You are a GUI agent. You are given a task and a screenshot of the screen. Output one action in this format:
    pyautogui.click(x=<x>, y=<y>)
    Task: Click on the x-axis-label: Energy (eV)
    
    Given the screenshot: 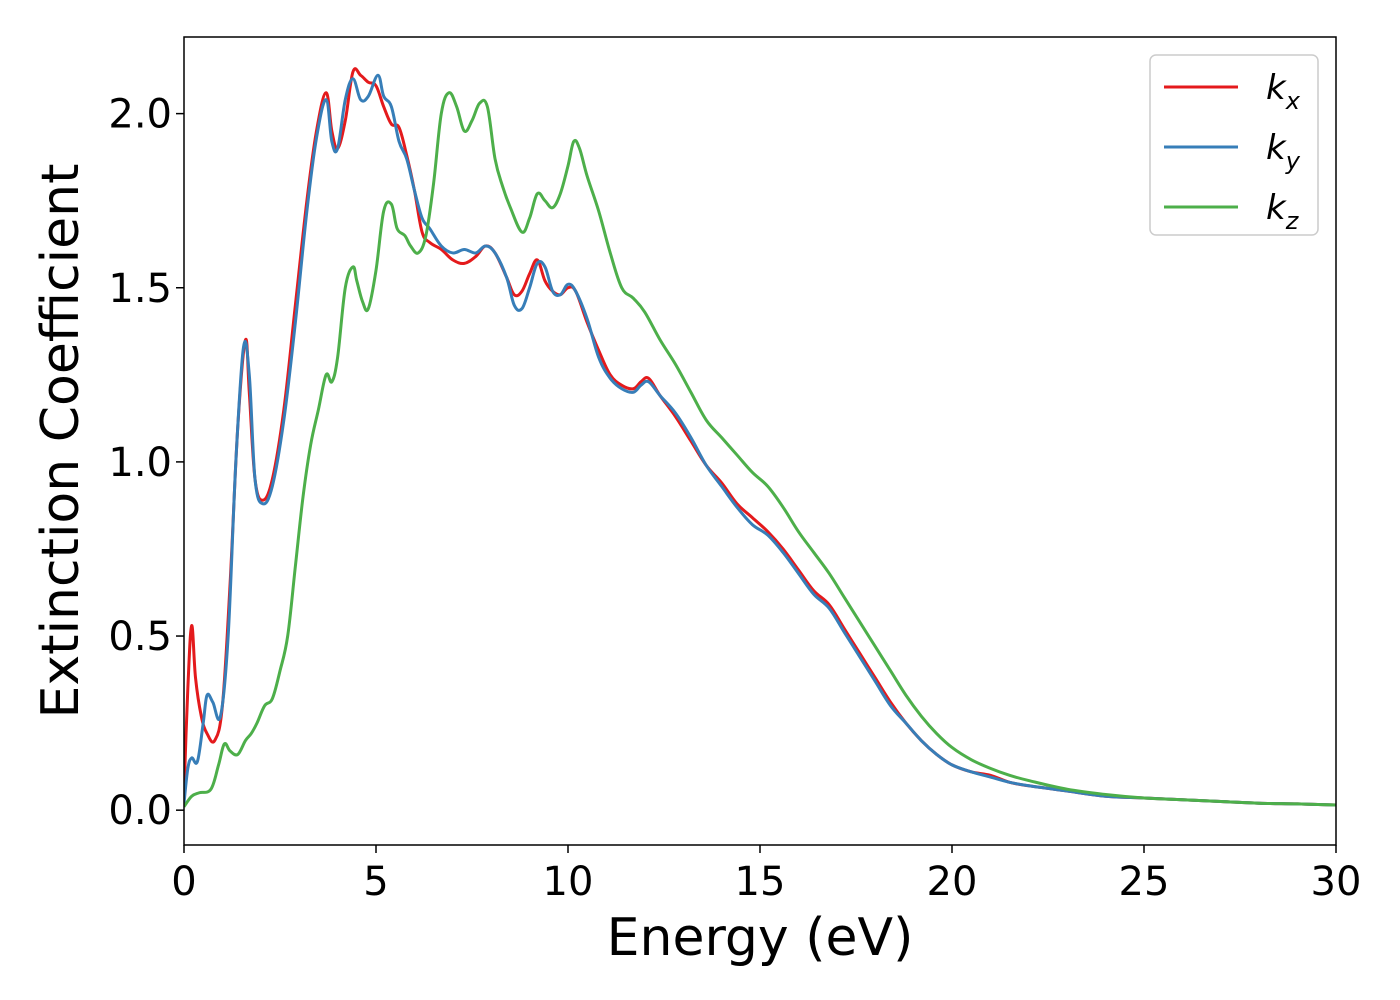 What is the action you would take?
    pyautogui.click(x=760, y=938)
    